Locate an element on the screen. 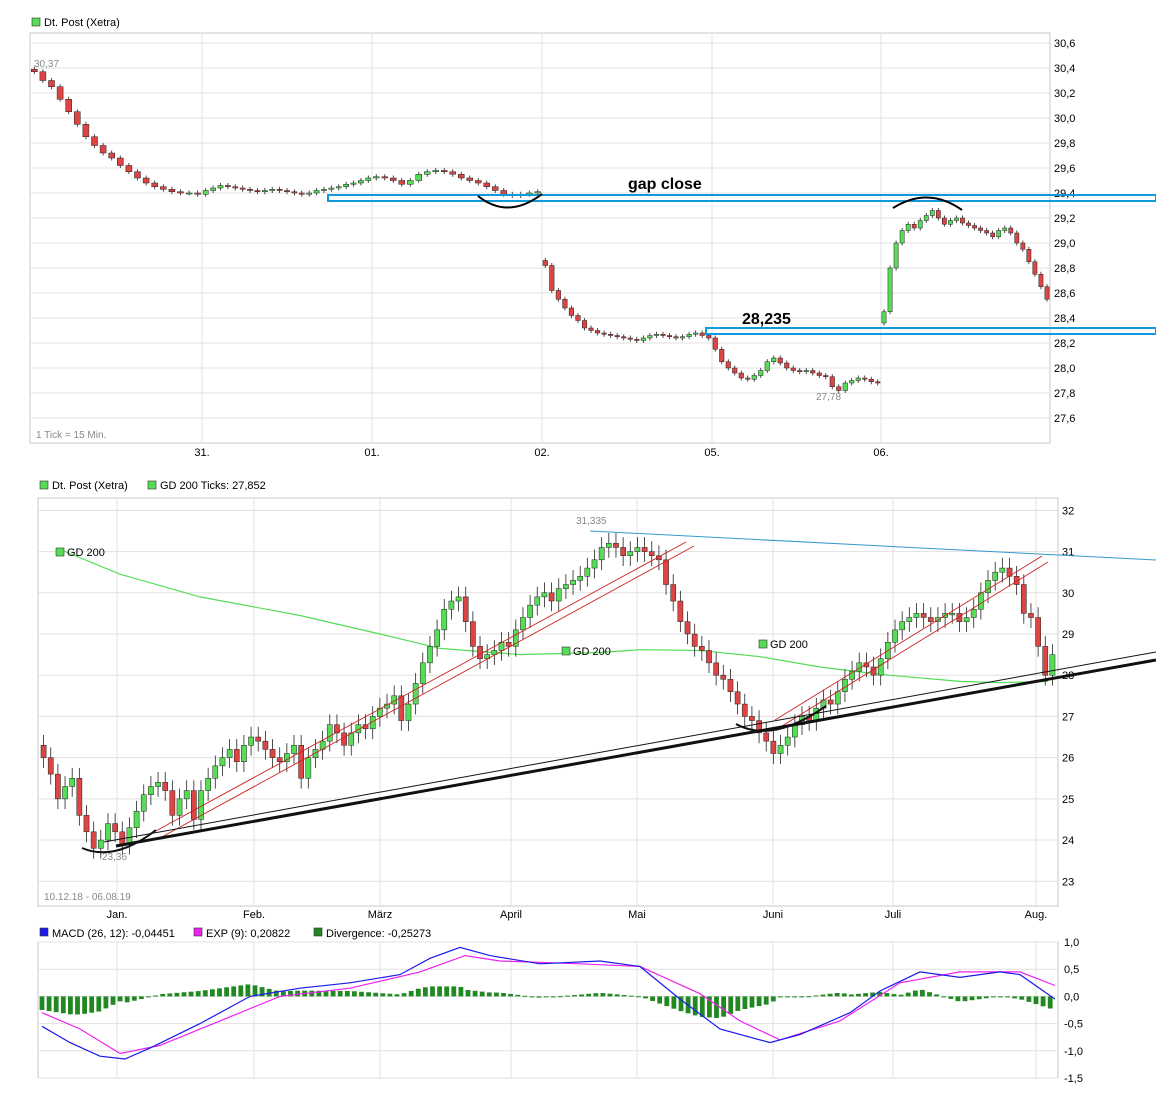 The image size is (1156, 1106). legend-main-icon is located at coordinates (44, 485).